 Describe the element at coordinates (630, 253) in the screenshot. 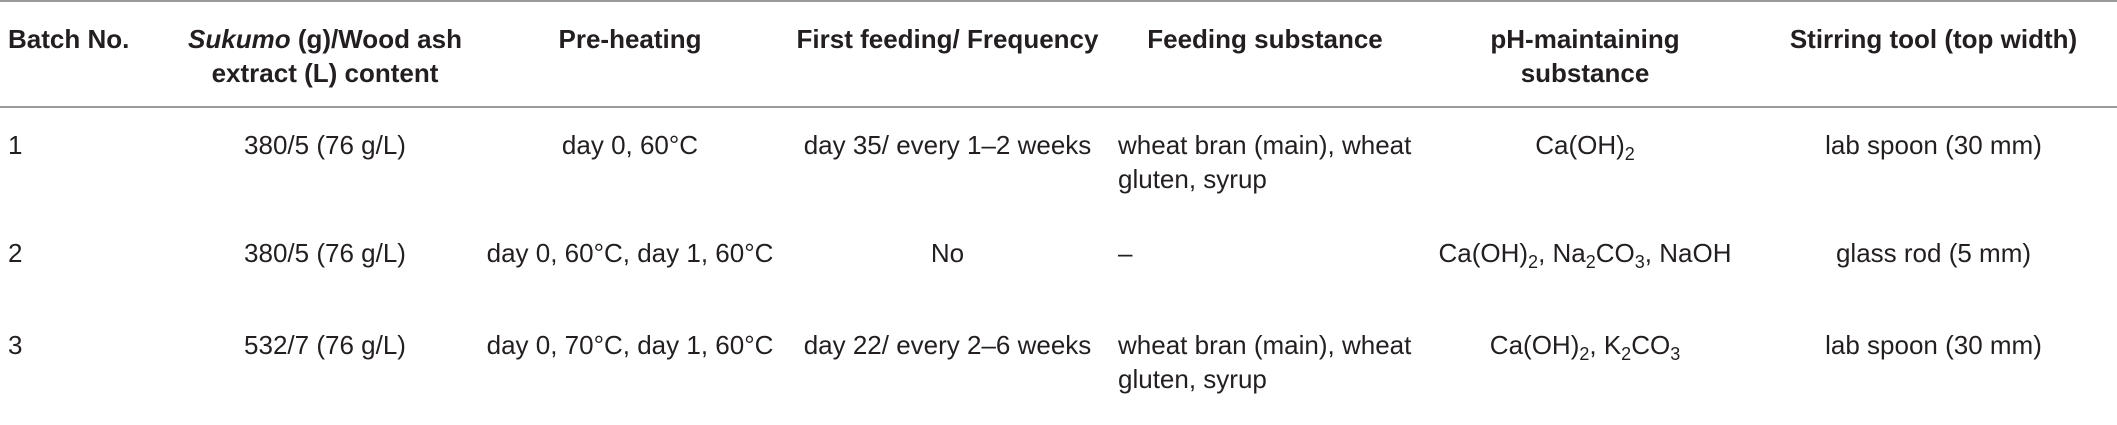

I see `cell-preheating: day 0, 60°C, day 1, 60°C` at that location.